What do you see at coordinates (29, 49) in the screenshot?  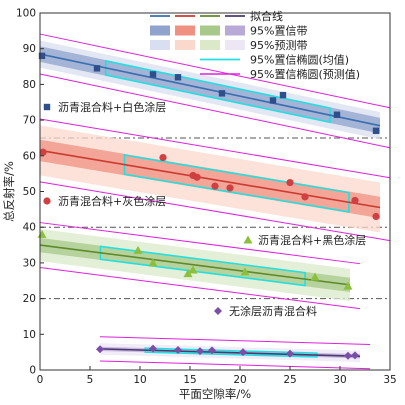 I see `y-tick-label: 90` at bounding box center [29, 49].